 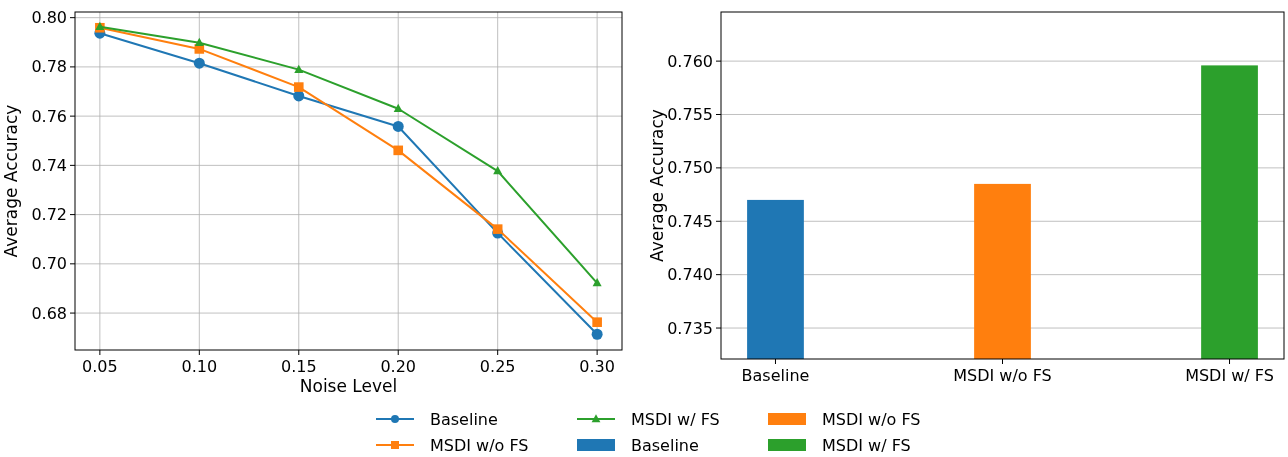 What do you see at coordinates (690, 61) in the screenshot?
I see `y-tick-label: 0.760` at bounding box center [690, 61].